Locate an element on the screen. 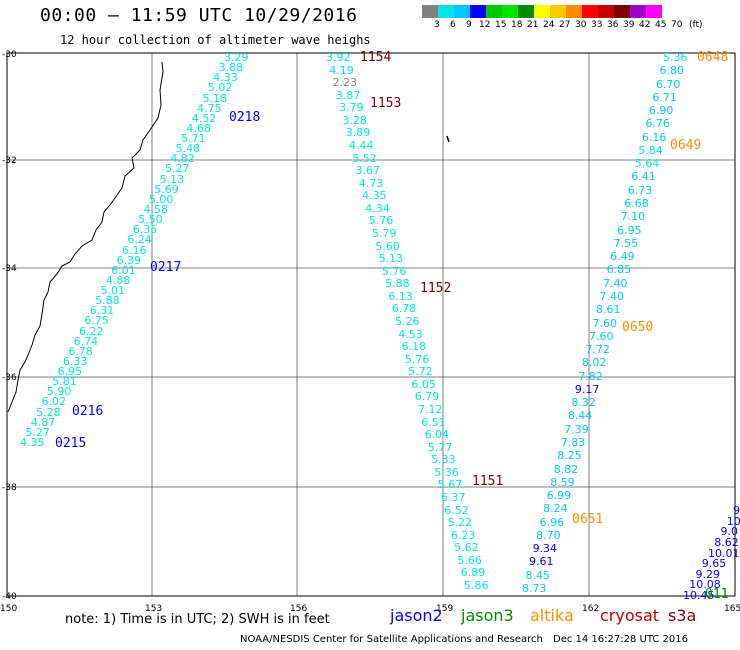 This screenshot has height=650, width=740. swh-value: 8.73 is located at coordinates (534, 588).